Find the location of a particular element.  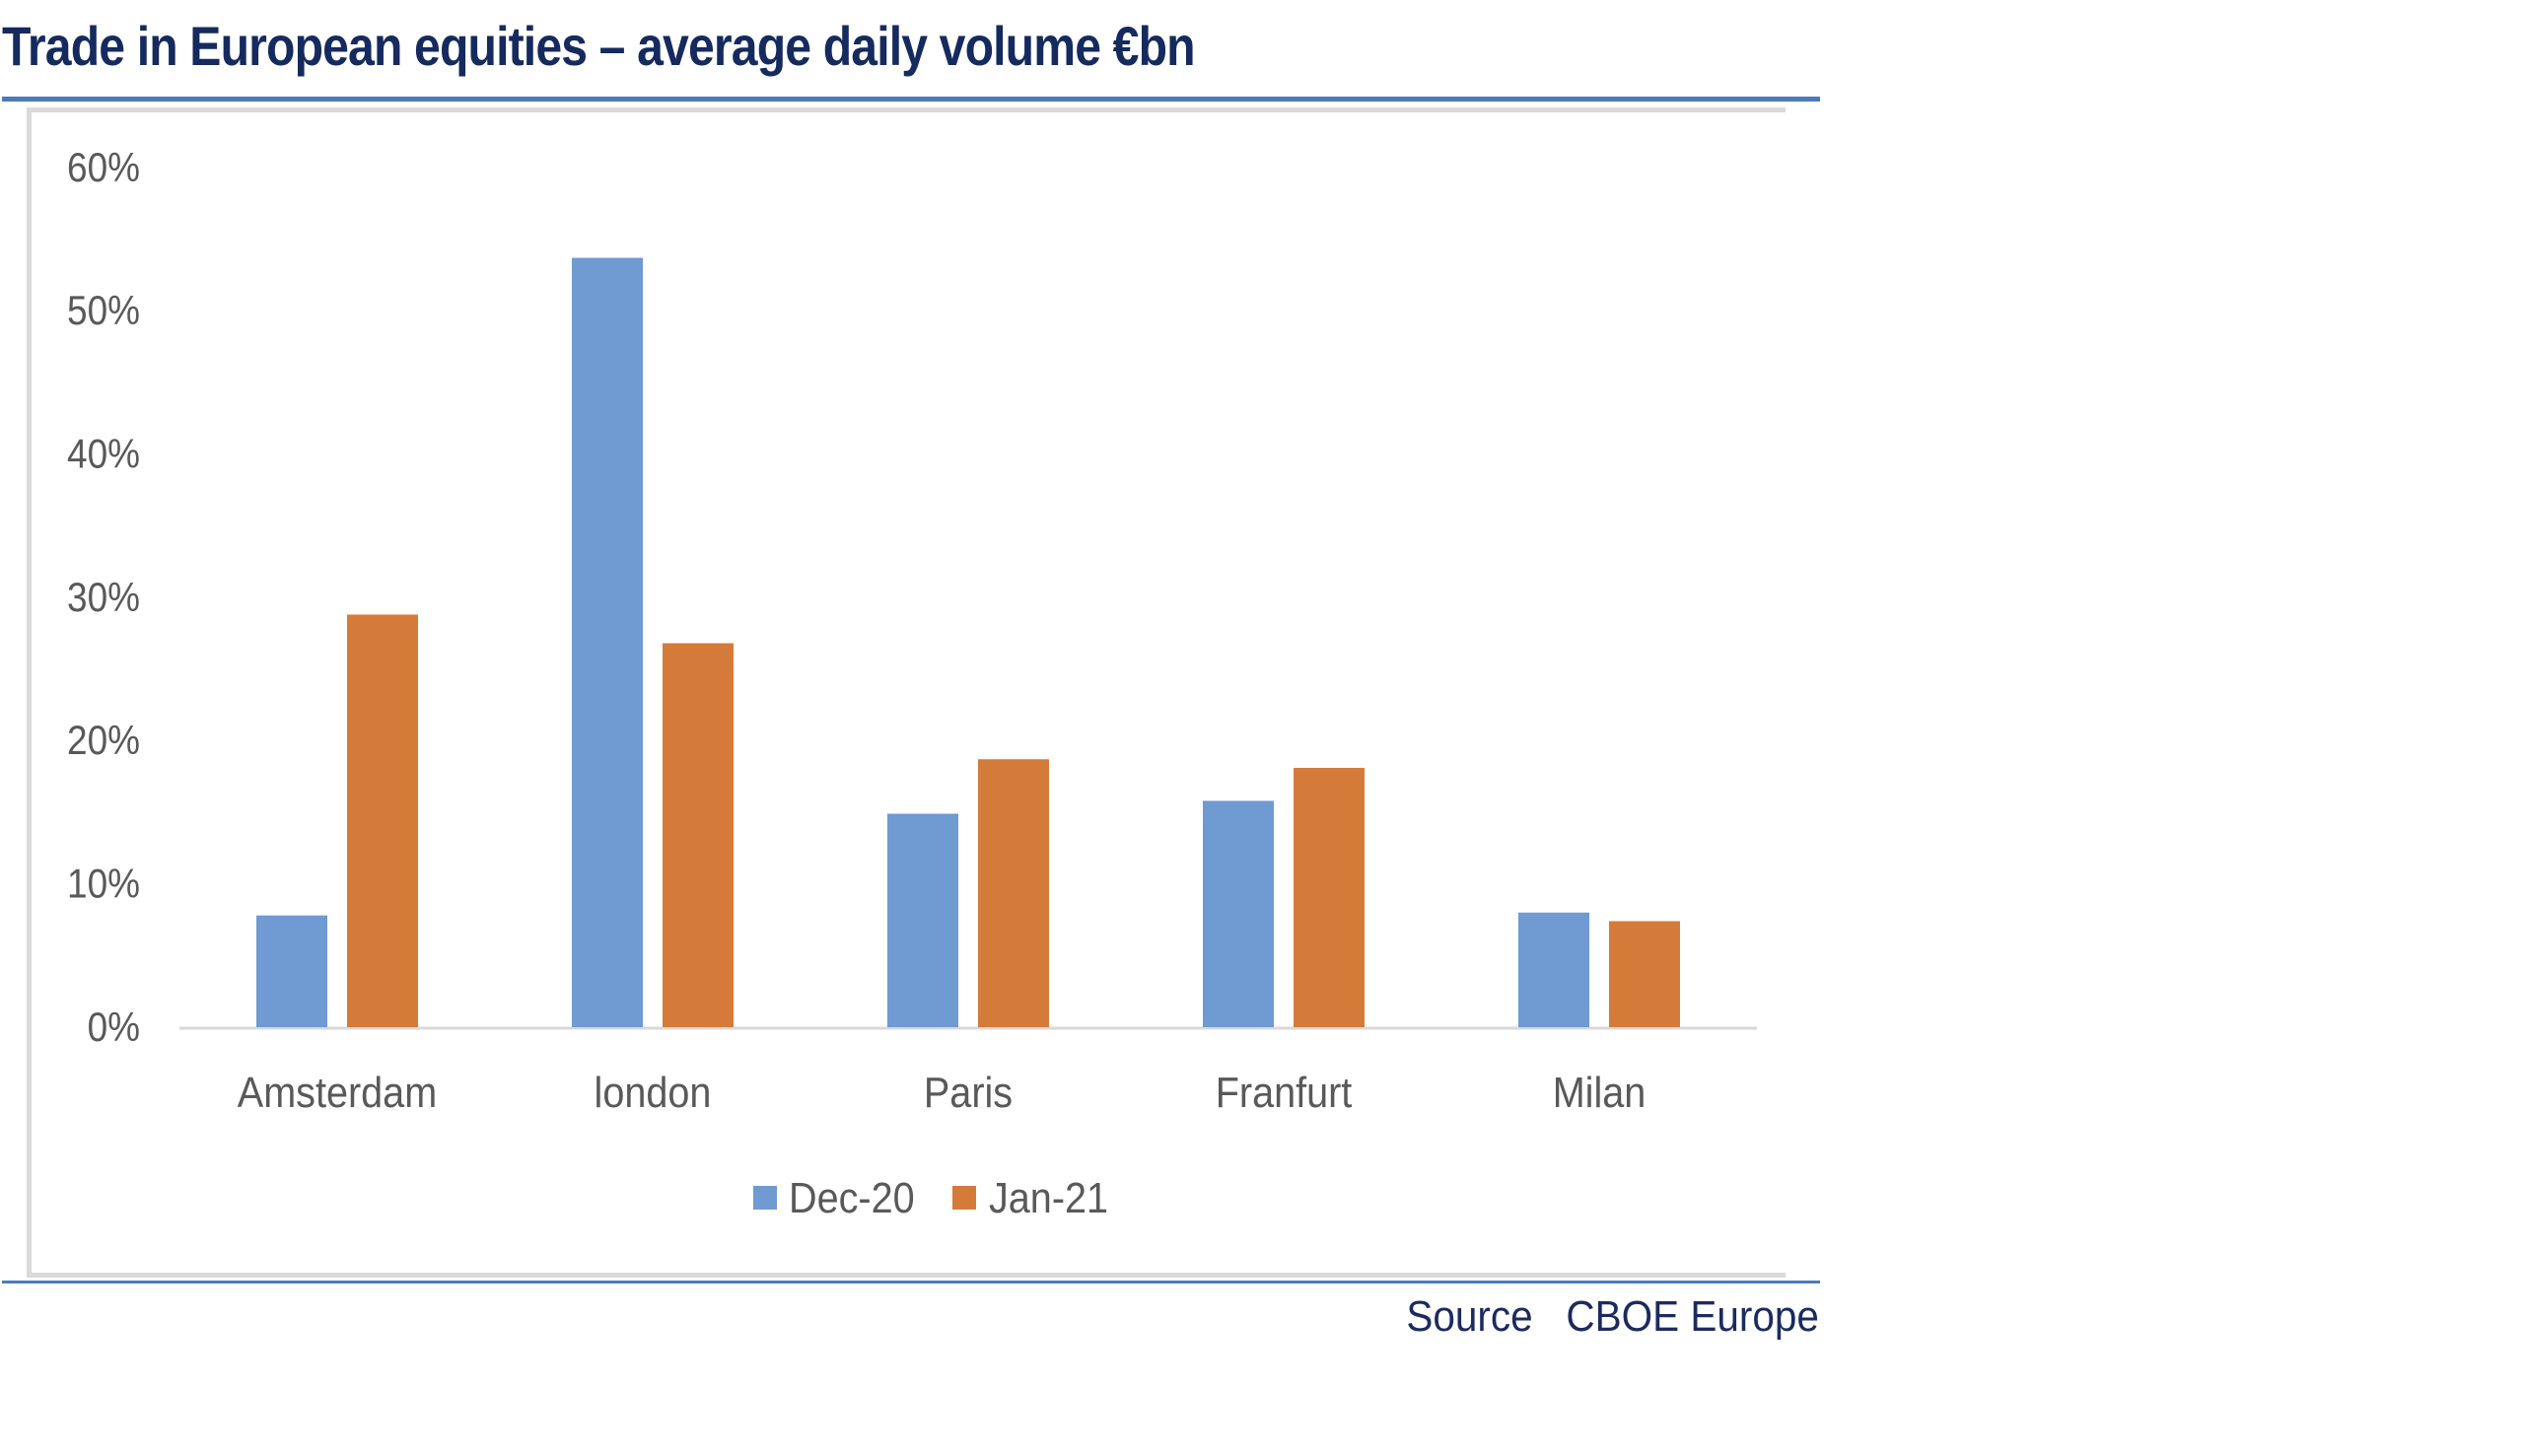

y-axis: 0% 10% 20% 30% 40% 50% 60% is located at coordinates (103, 598).